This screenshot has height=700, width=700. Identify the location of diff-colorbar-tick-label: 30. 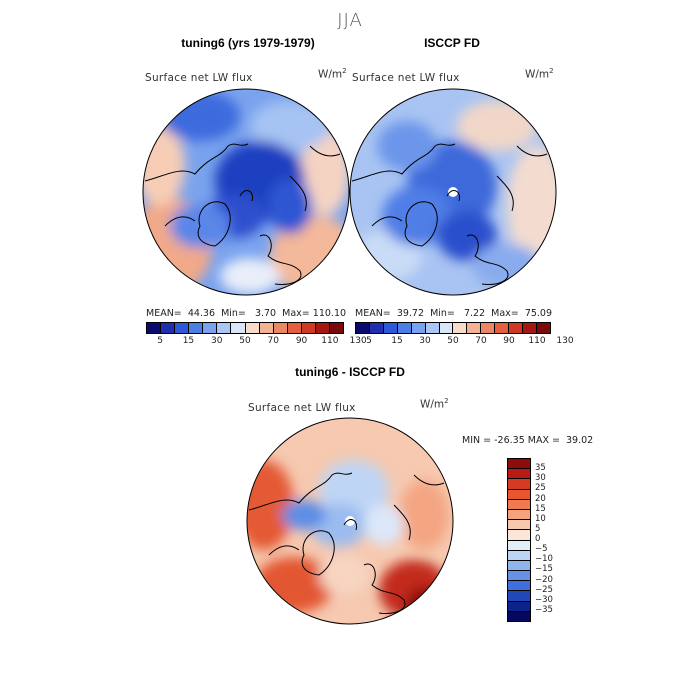
(540, 478).